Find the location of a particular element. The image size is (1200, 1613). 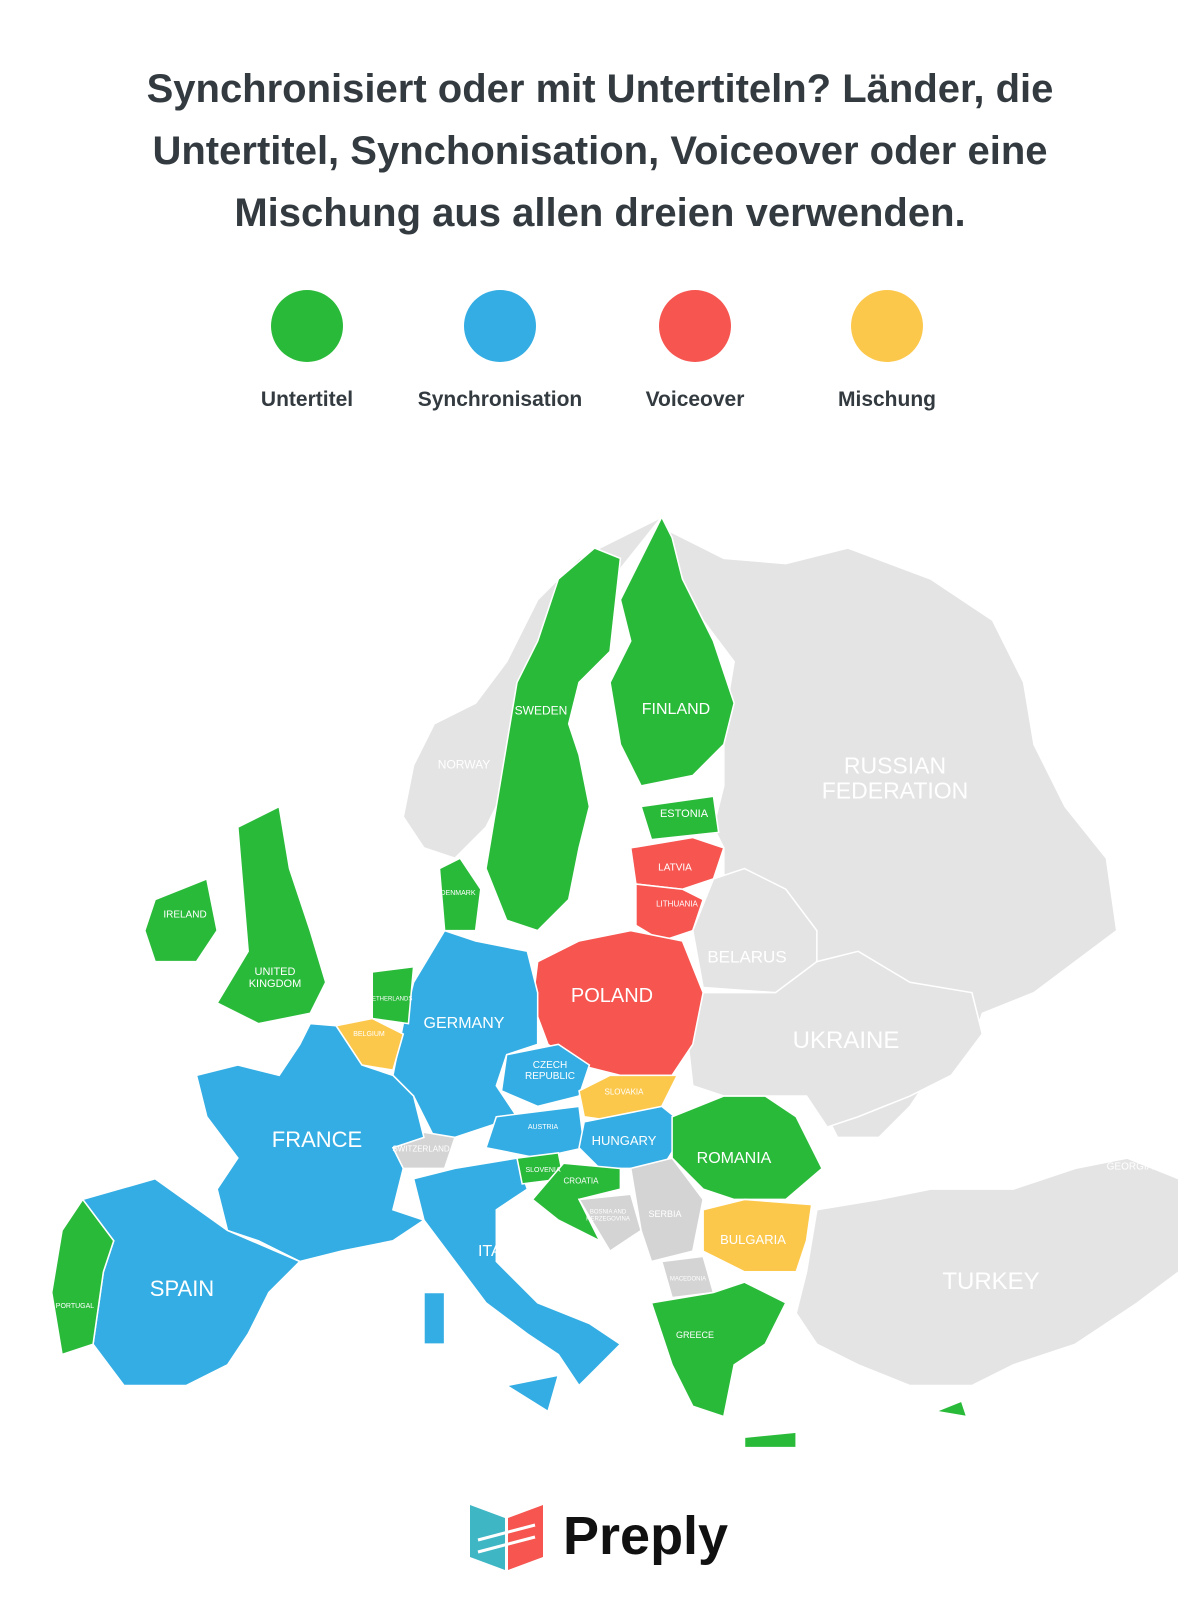

country-label: MACEDONIA is located at coordinates (688, 1279).